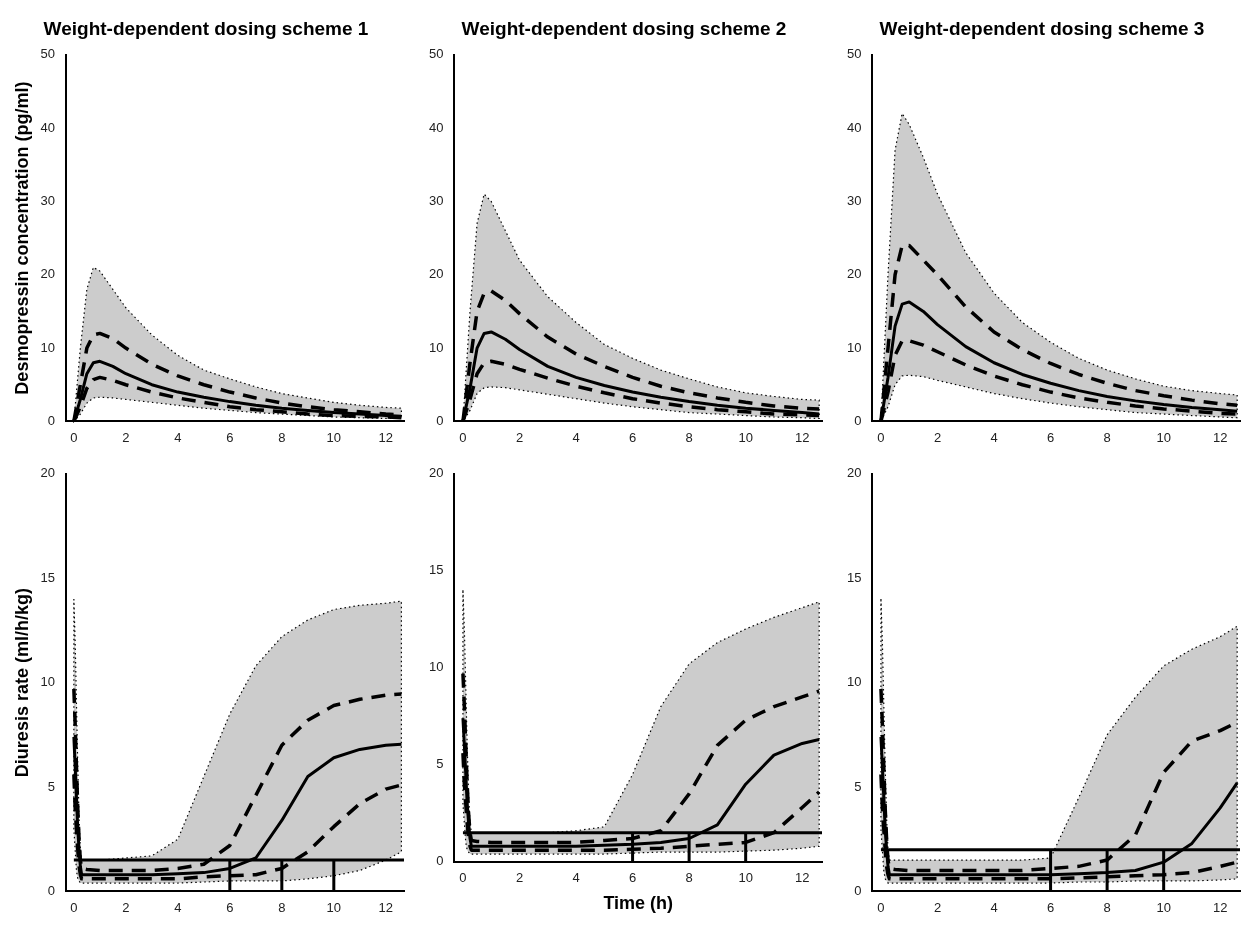 This screenshot has height=925, width=1254. What do you see at coordinates (624, 28) in the screenshot?
I see `chart-title: Weight-dependent dosing scheme 2` at bounding box center [624, 28].